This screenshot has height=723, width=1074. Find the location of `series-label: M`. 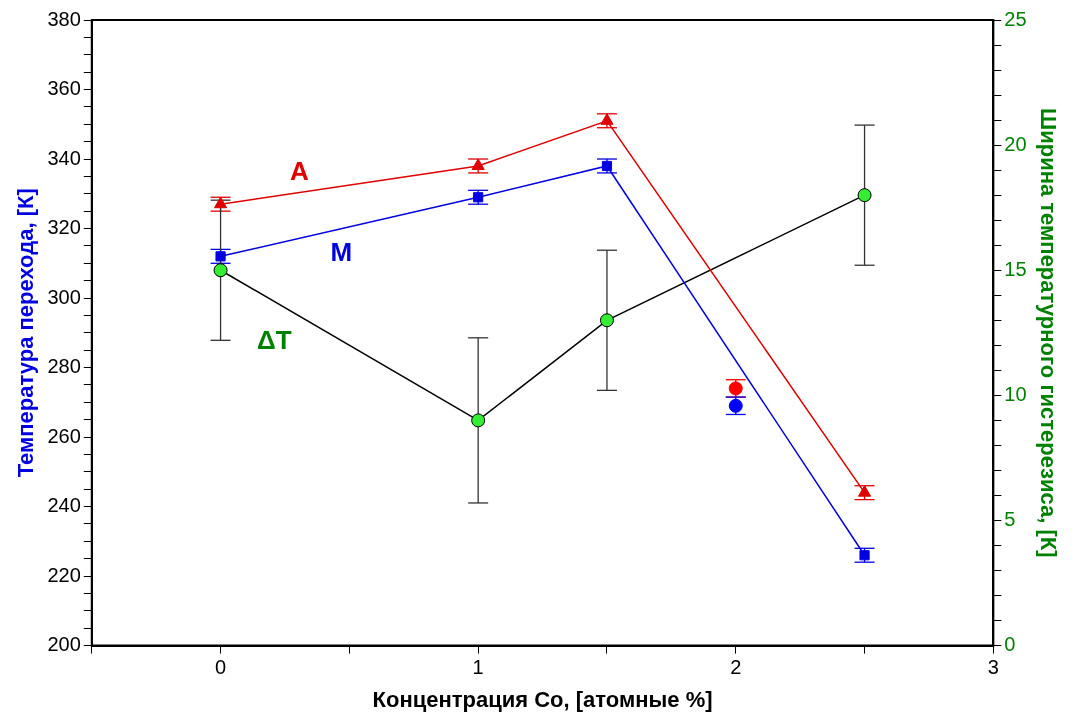

series-label: M is located at coordinates (341, 251).